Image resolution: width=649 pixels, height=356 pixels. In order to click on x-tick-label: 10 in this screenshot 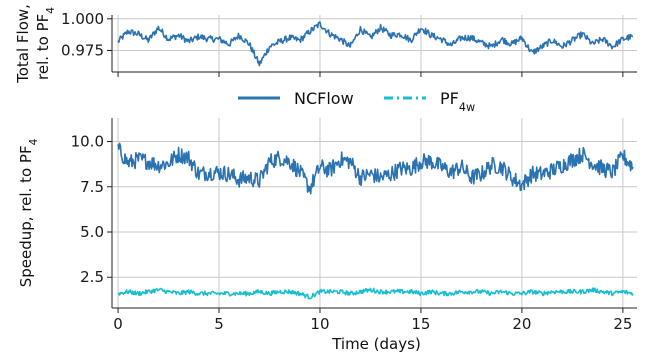, I will do `click(319, 324)`.